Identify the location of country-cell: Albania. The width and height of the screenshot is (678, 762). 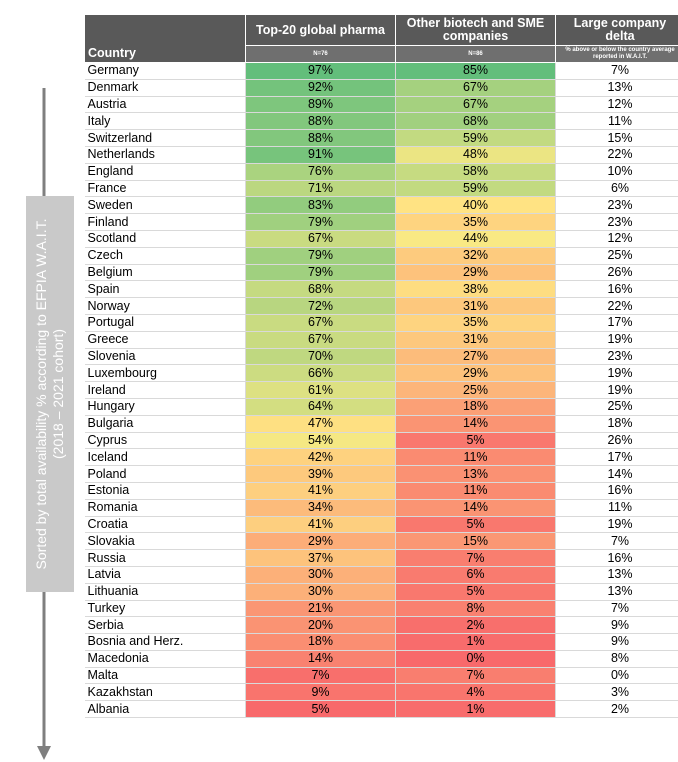
(165, 709).